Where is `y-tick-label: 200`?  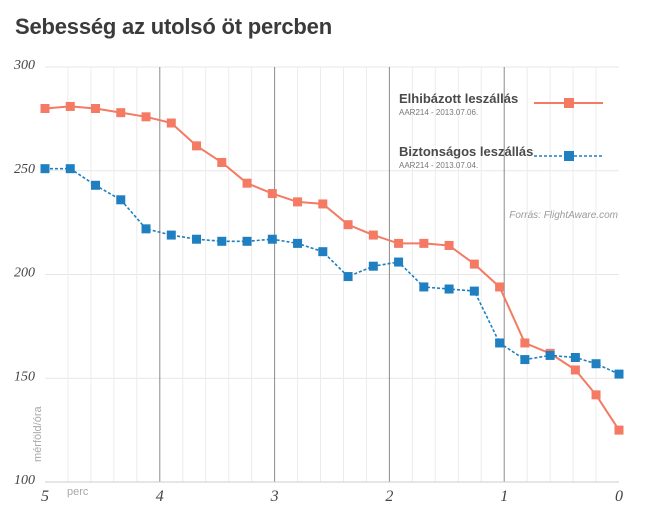 y-tick-label: 200 is located at coordinates (24, 273).